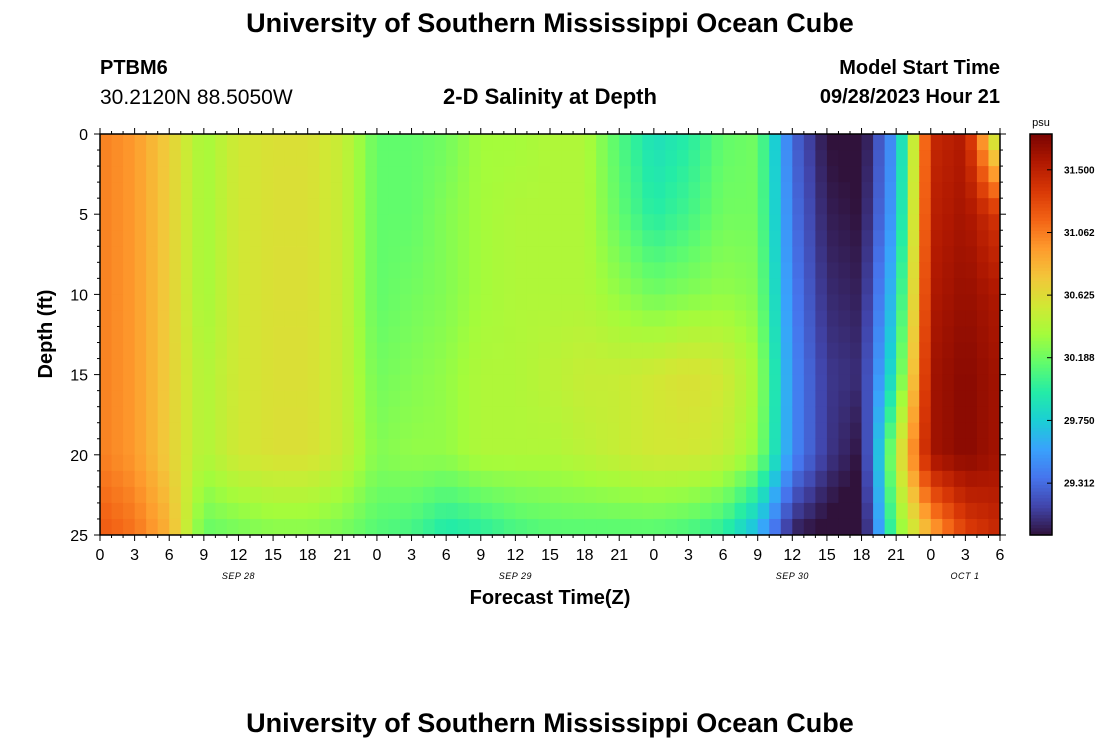 Image resolution: width=1100 pixels, height=750 pixels. I want to click on model-start-label: Model Start Time, so click(919, 68).